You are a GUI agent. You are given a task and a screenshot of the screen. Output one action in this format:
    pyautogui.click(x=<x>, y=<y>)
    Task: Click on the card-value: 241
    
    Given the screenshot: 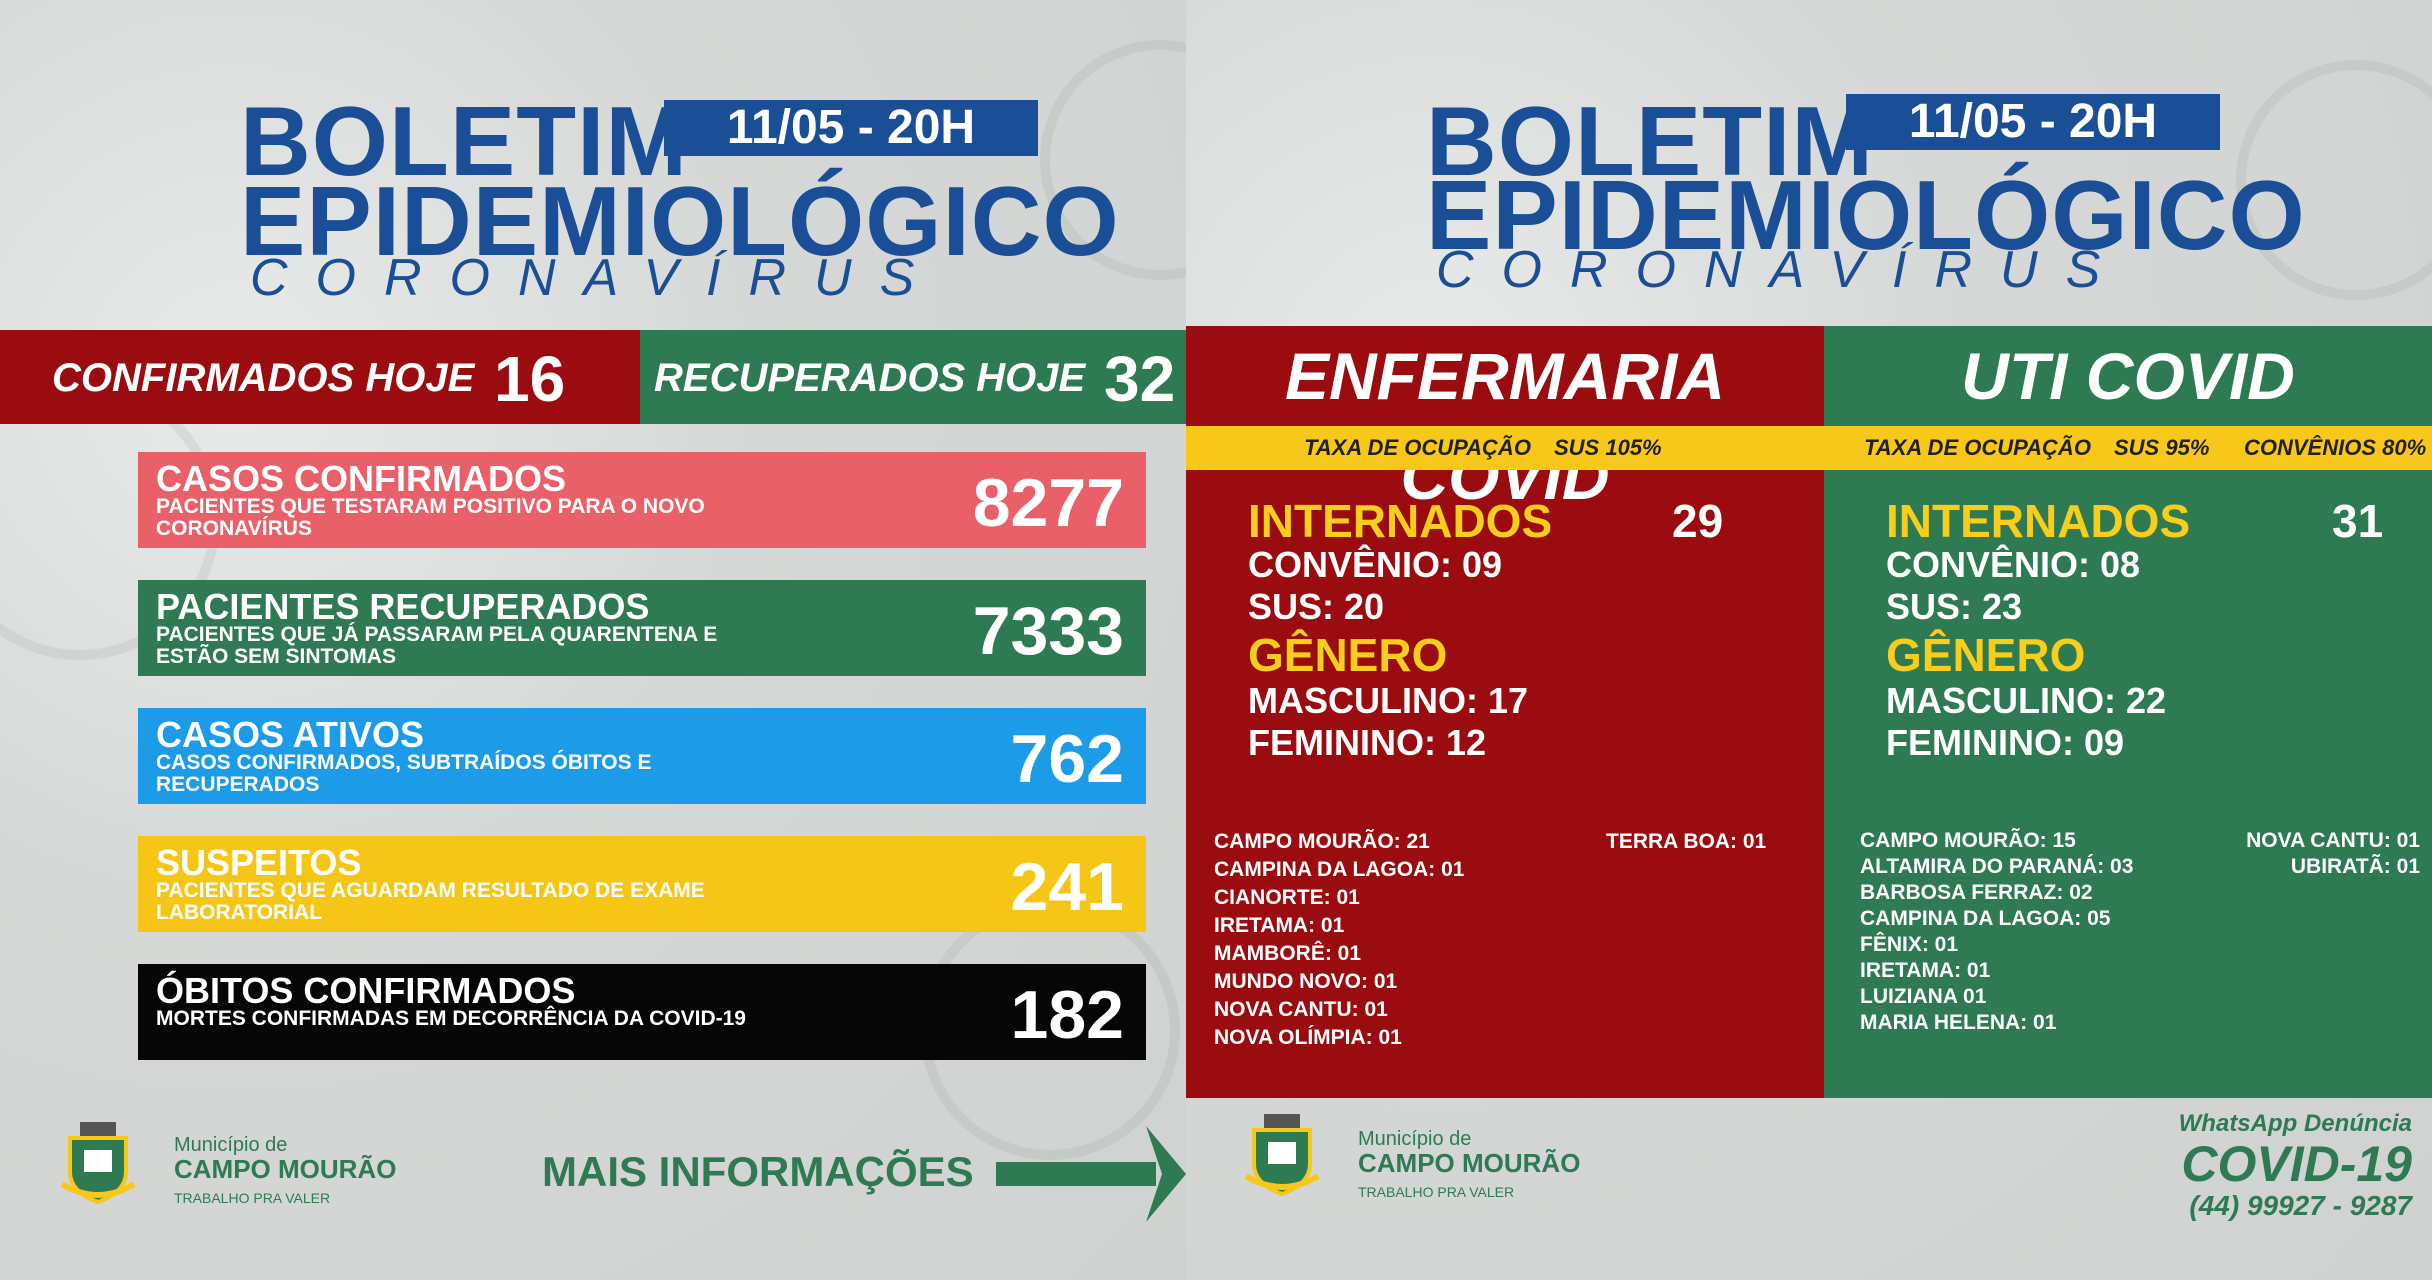 What is the action you would take?
    pyautogui.click(x=1067, y=887)
    